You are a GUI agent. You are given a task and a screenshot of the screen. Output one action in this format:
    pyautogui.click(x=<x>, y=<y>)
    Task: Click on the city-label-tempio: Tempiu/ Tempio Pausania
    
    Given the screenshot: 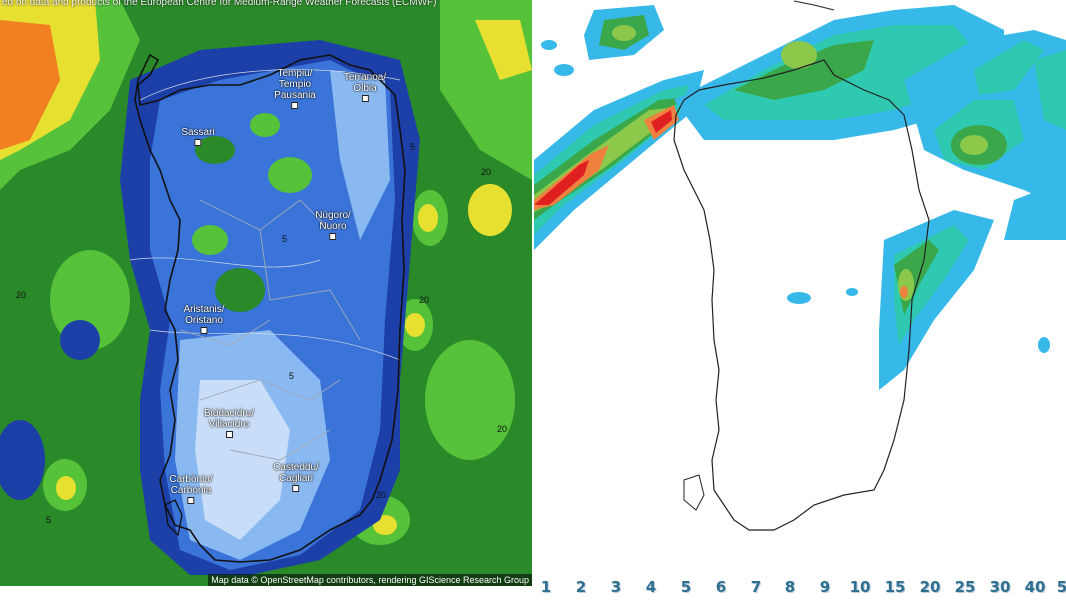 What is the action you would take?
    pyautogui.click(x=295, y=88)
    